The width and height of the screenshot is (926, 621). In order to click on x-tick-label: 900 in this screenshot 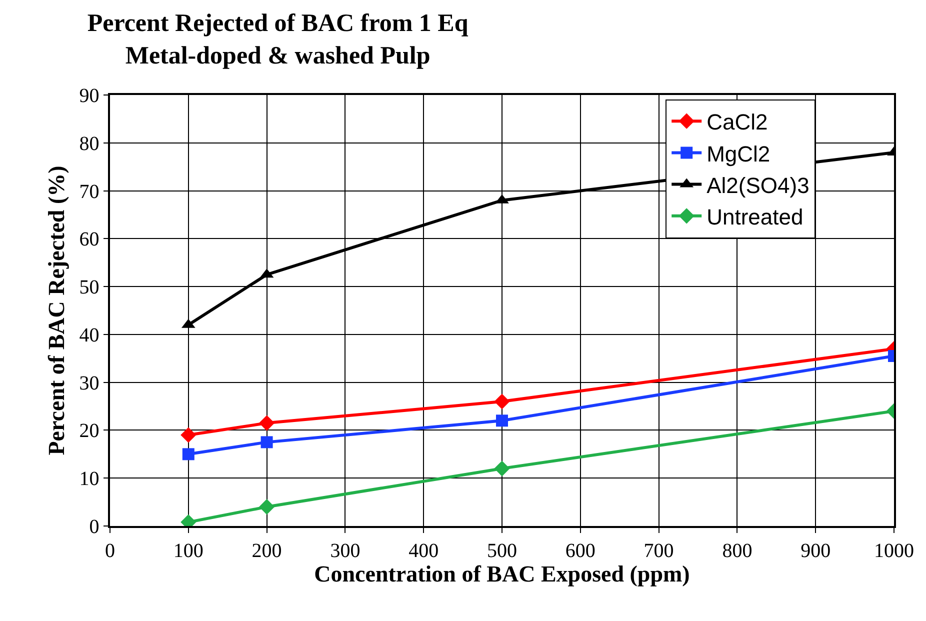, I will do `click(815, 551)`.